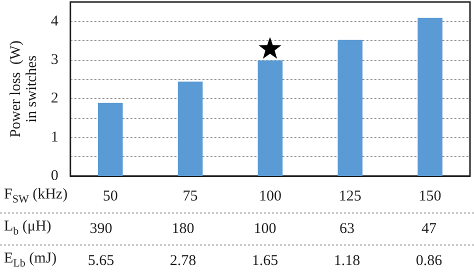 The width and height of the screenshot is (474, 274). I want to click on text: 63, so click(347, 229).